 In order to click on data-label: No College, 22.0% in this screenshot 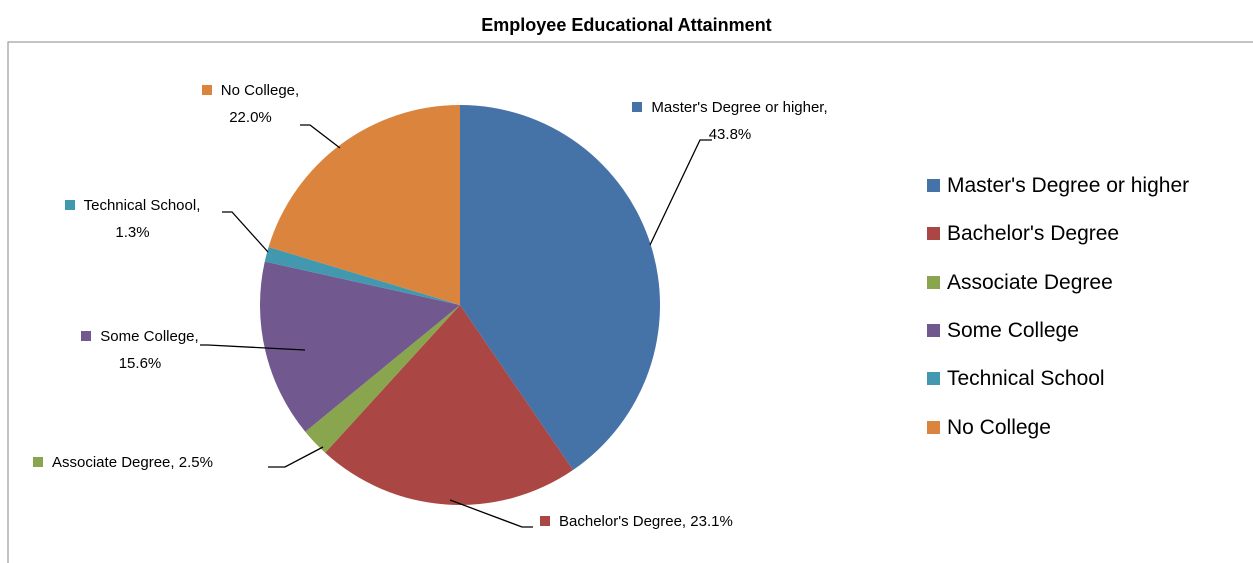, I will do `click(250, 104)`.